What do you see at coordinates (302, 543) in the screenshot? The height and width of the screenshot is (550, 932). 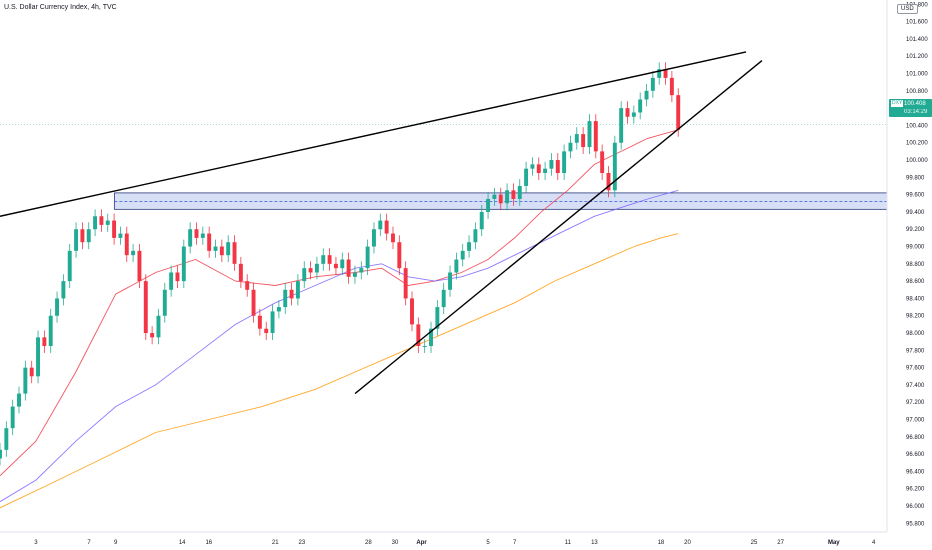 I see `time-tick-label: 23` at bounding box center [302, 543].